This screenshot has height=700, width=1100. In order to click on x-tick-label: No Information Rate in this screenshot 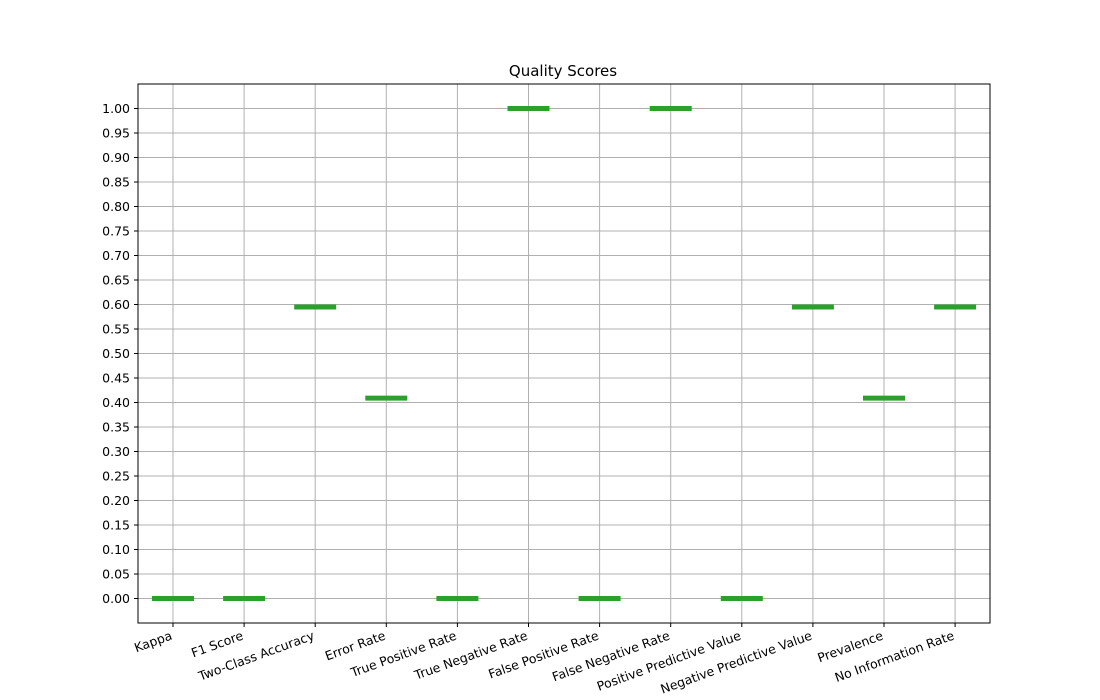, I will do `click(895, 656)`.